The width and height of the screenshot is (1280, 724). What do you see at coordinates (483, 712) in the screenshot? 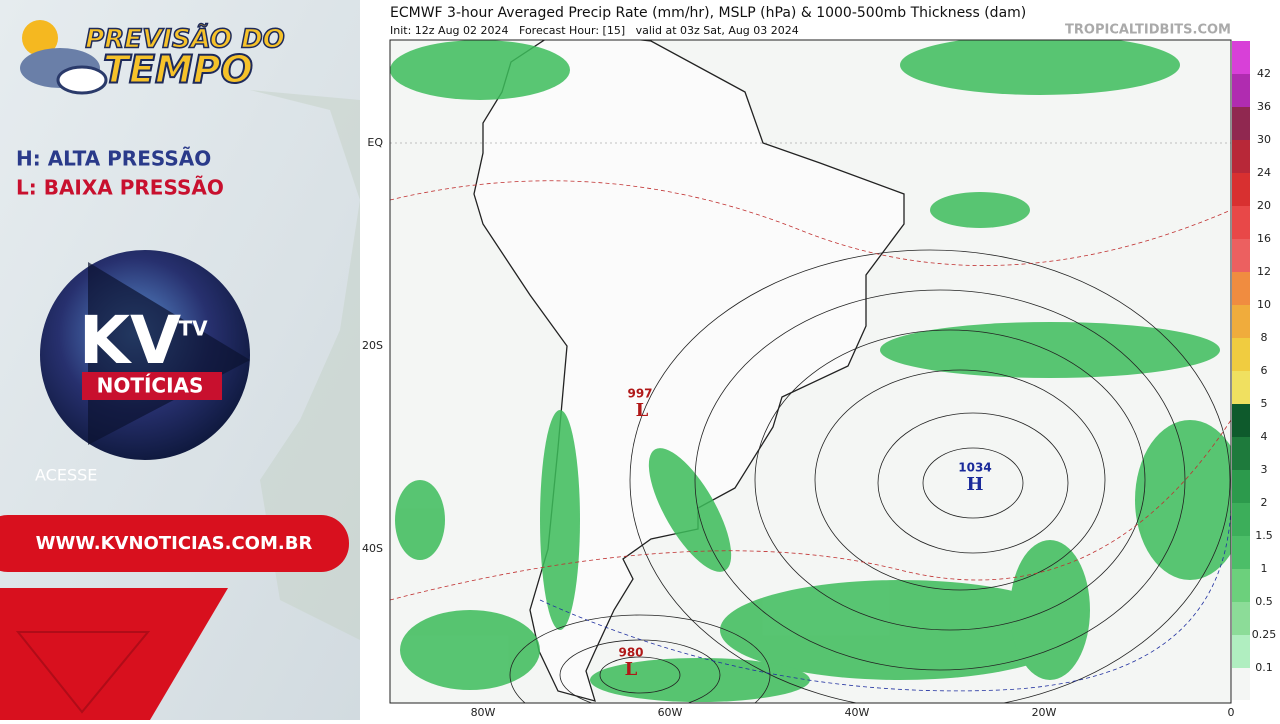
I see `lon-label: 80W` at bounding box center [483, 712].